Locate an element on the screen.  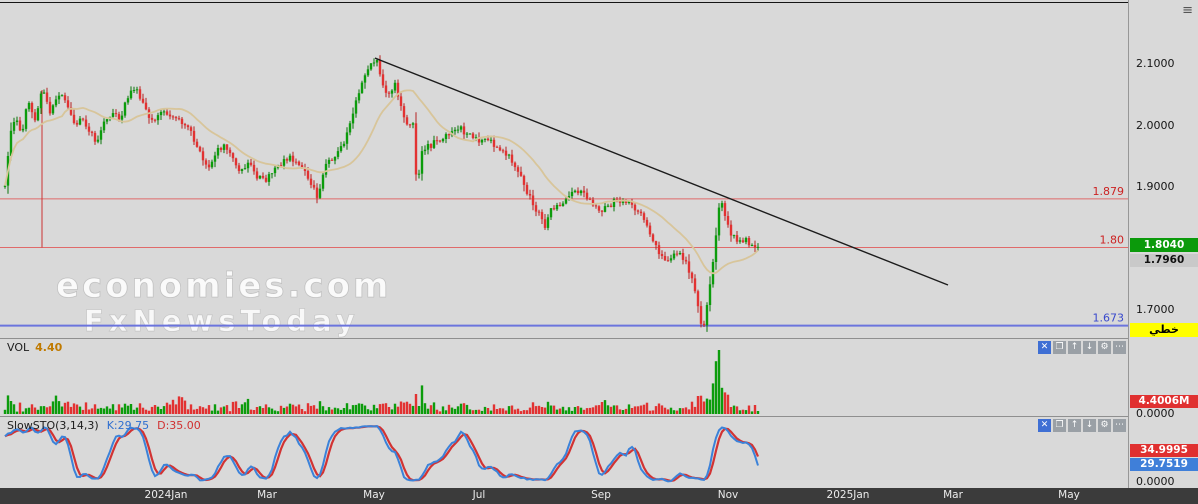
secondary-price-label: 1.7960 is located at coordinates (1164, 260).